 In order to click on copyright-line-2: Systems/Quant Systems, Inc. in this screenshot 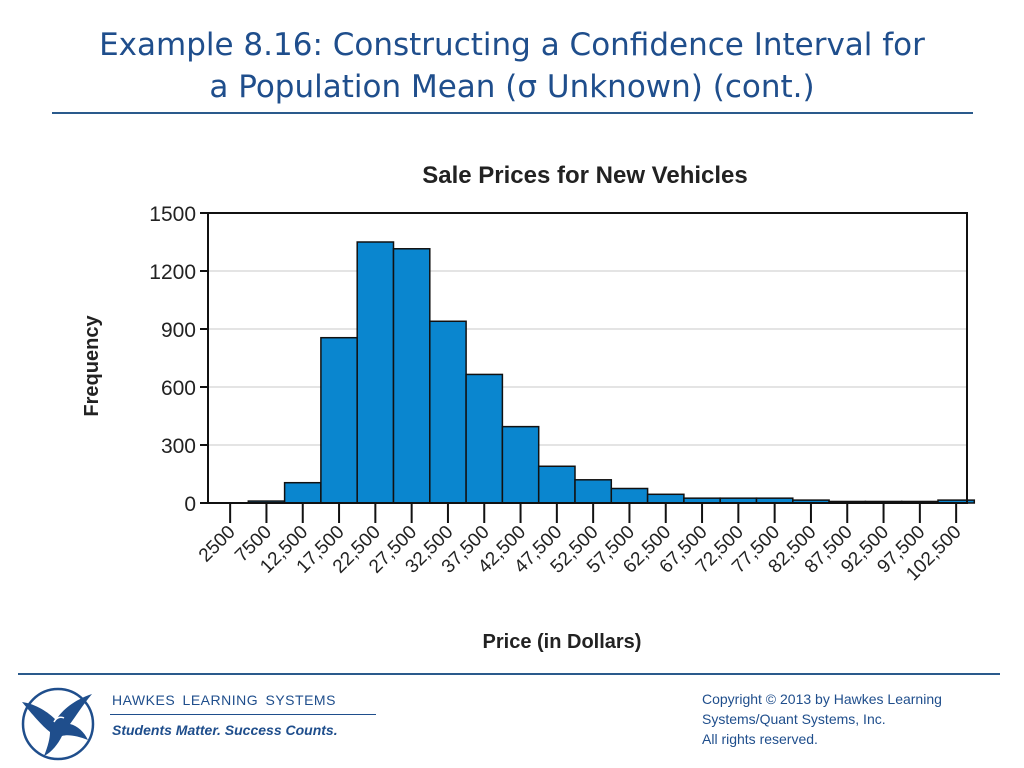, I will do `click(794, 719)`.